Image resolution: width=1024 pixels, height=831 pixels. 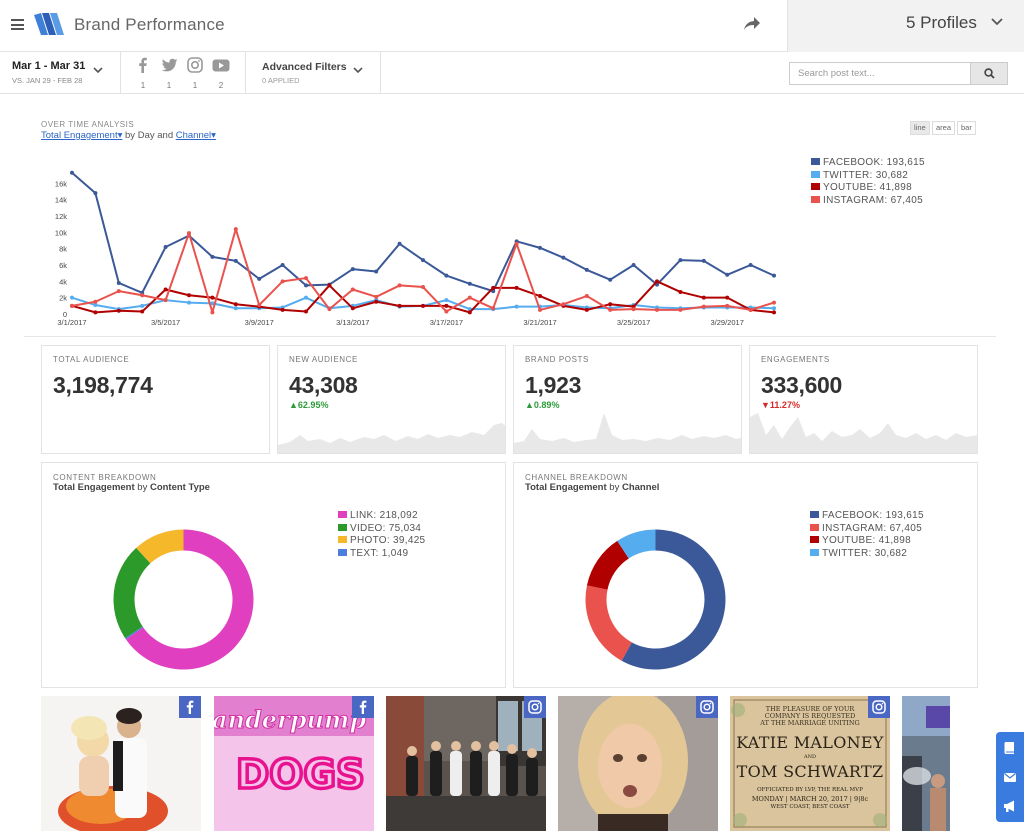 I want to click on search-button, so click(x=989, y=73).